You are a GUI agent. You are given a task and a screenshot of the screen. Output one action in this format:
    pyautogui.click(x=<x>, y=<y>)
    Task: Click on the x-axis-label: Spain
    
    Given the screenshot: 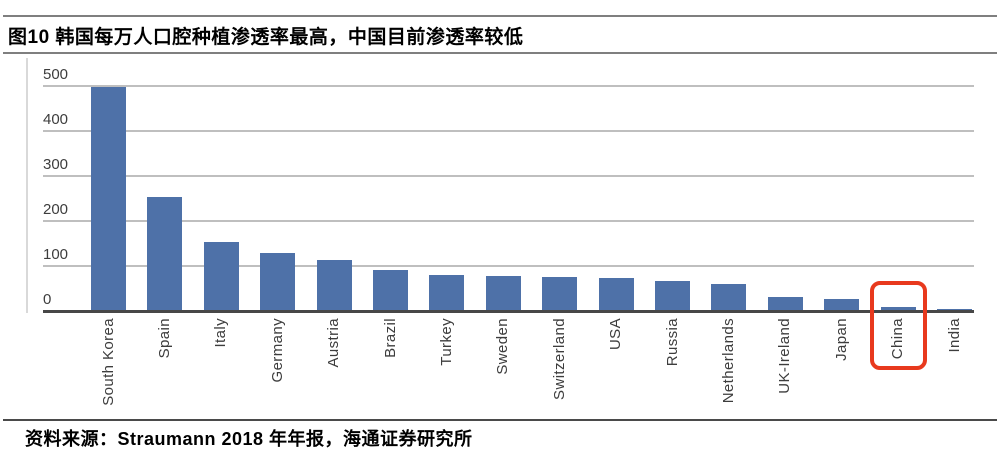 What is the action you would take?
    pyautogui.click(x=164, y=338)
    